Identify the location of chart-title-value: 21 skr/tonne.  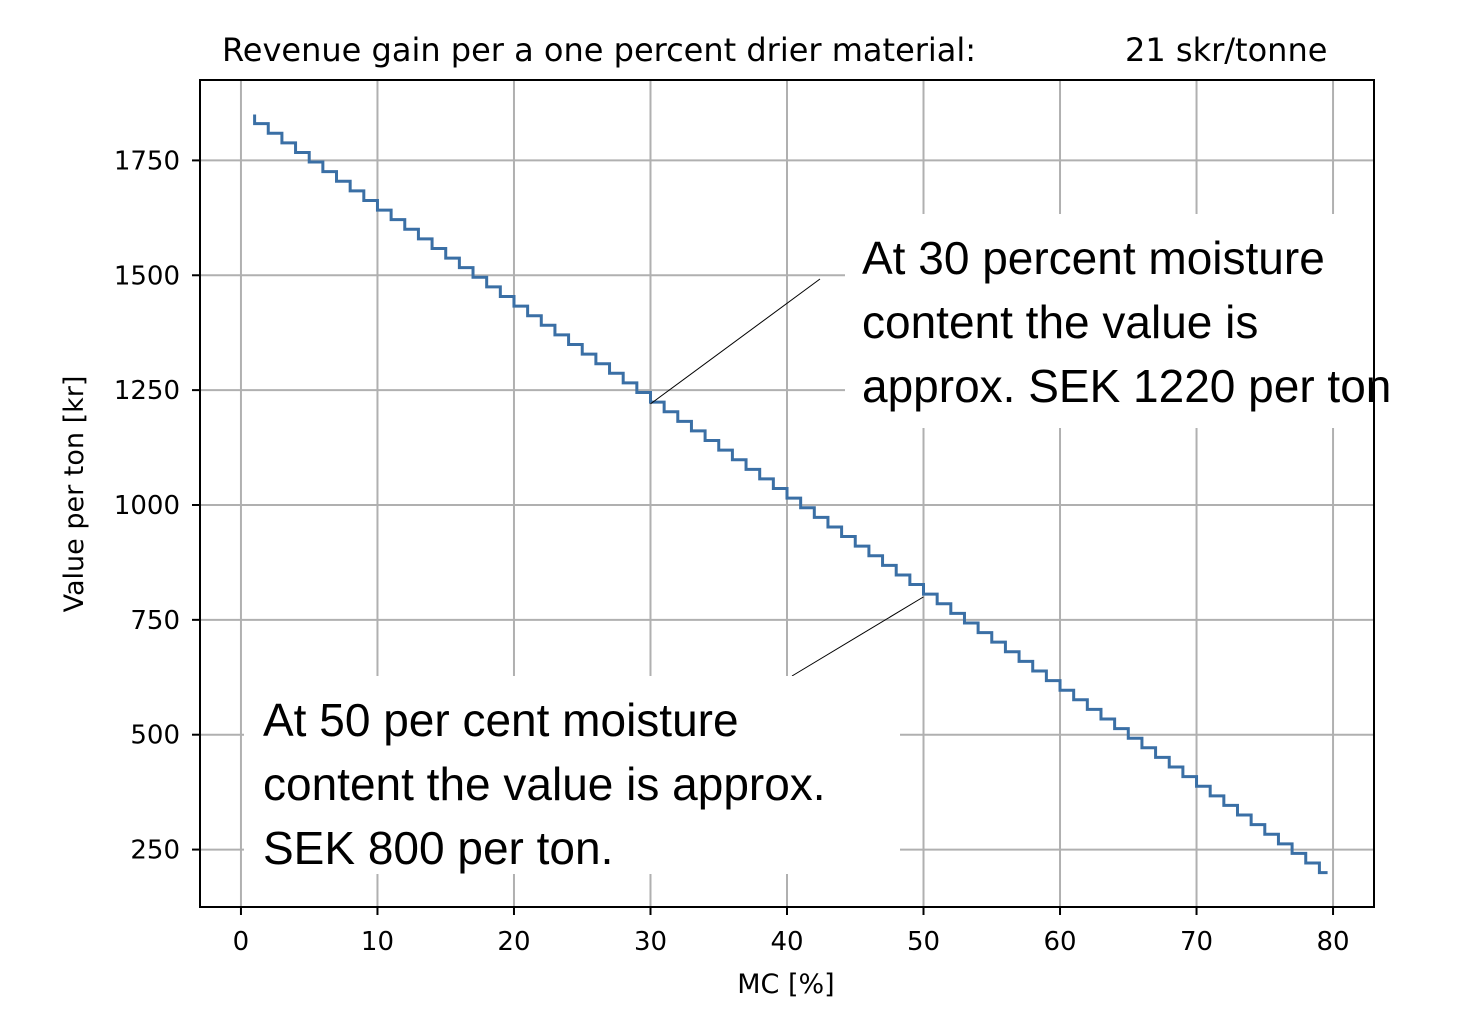
(1226, 50).